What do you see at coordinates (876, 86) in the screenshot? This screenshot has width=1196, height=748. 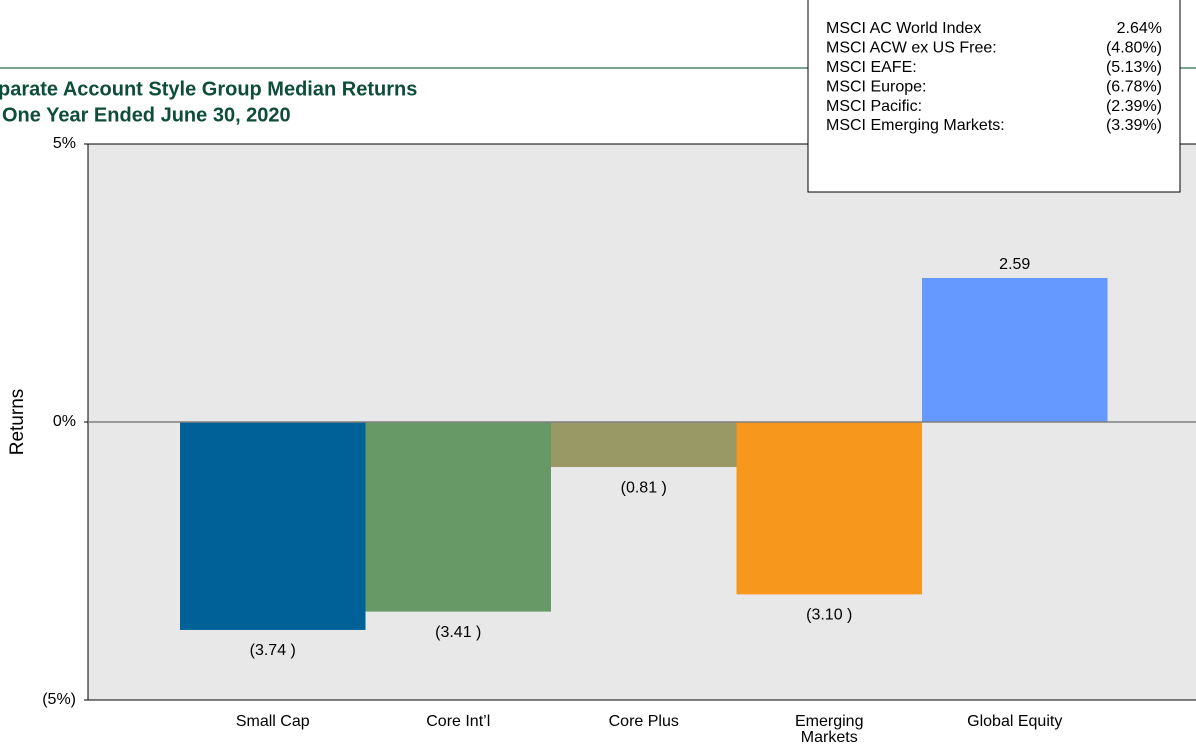 I see `index-name: MSCI Europe:` at bounding box center [876, 86].